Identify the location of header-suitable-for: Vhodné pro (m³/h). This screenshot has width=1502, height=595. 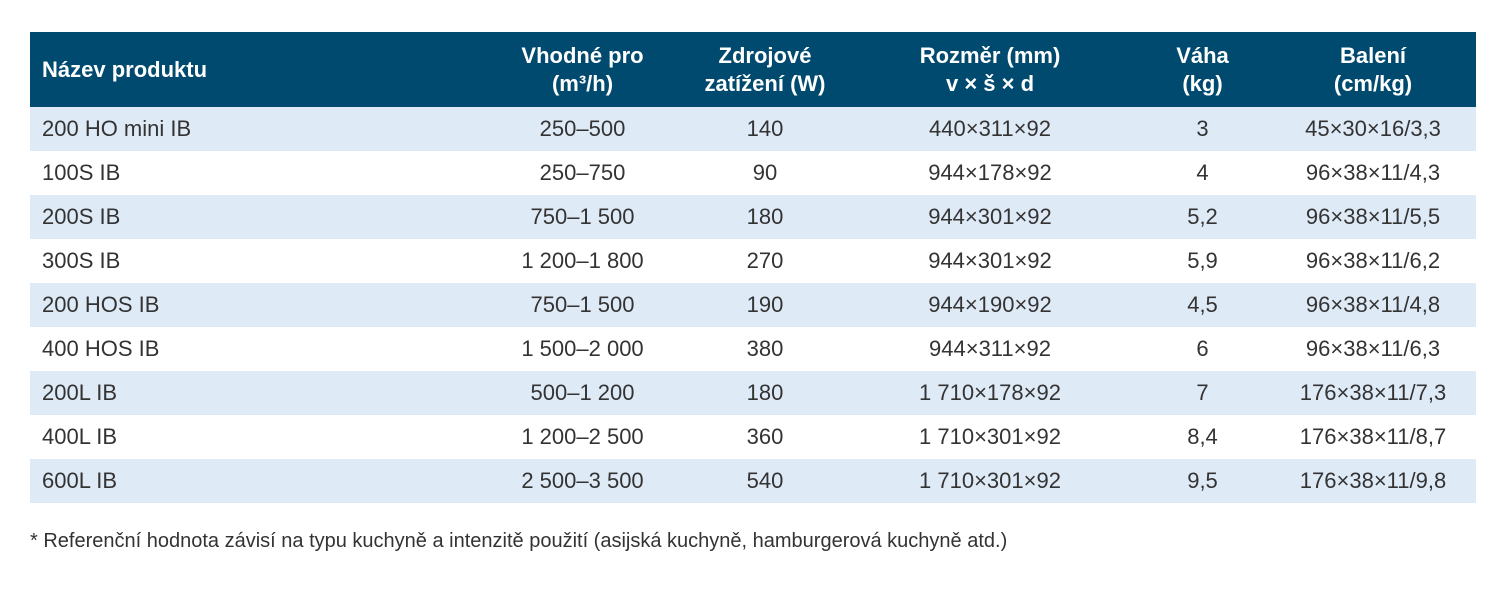
(582, 69).